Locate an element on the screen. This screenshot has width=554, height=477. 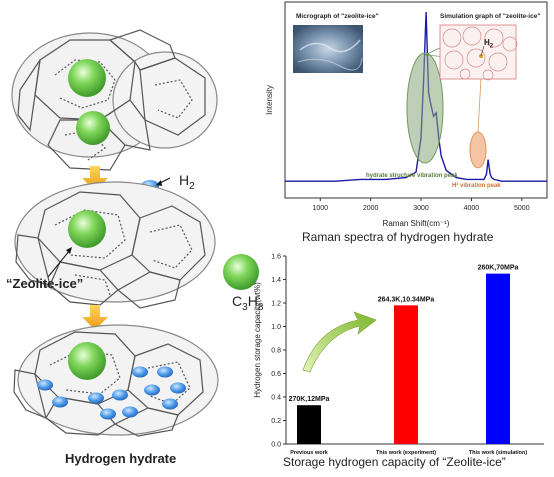
c3h8-label: C3H8 is located at coordinates (248, 303).